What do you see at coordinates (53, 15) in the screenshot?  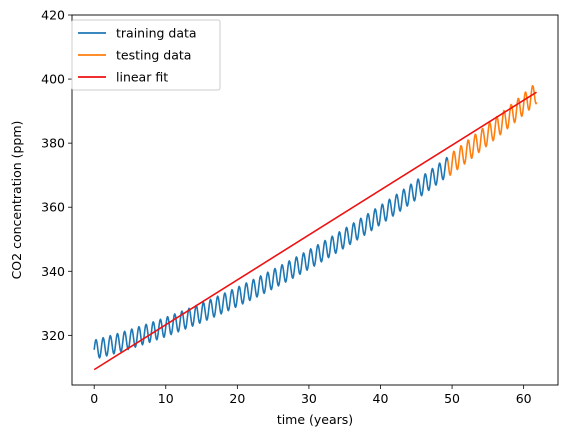 I see `y-tick-label: 420` at bounding box center [53, 15].